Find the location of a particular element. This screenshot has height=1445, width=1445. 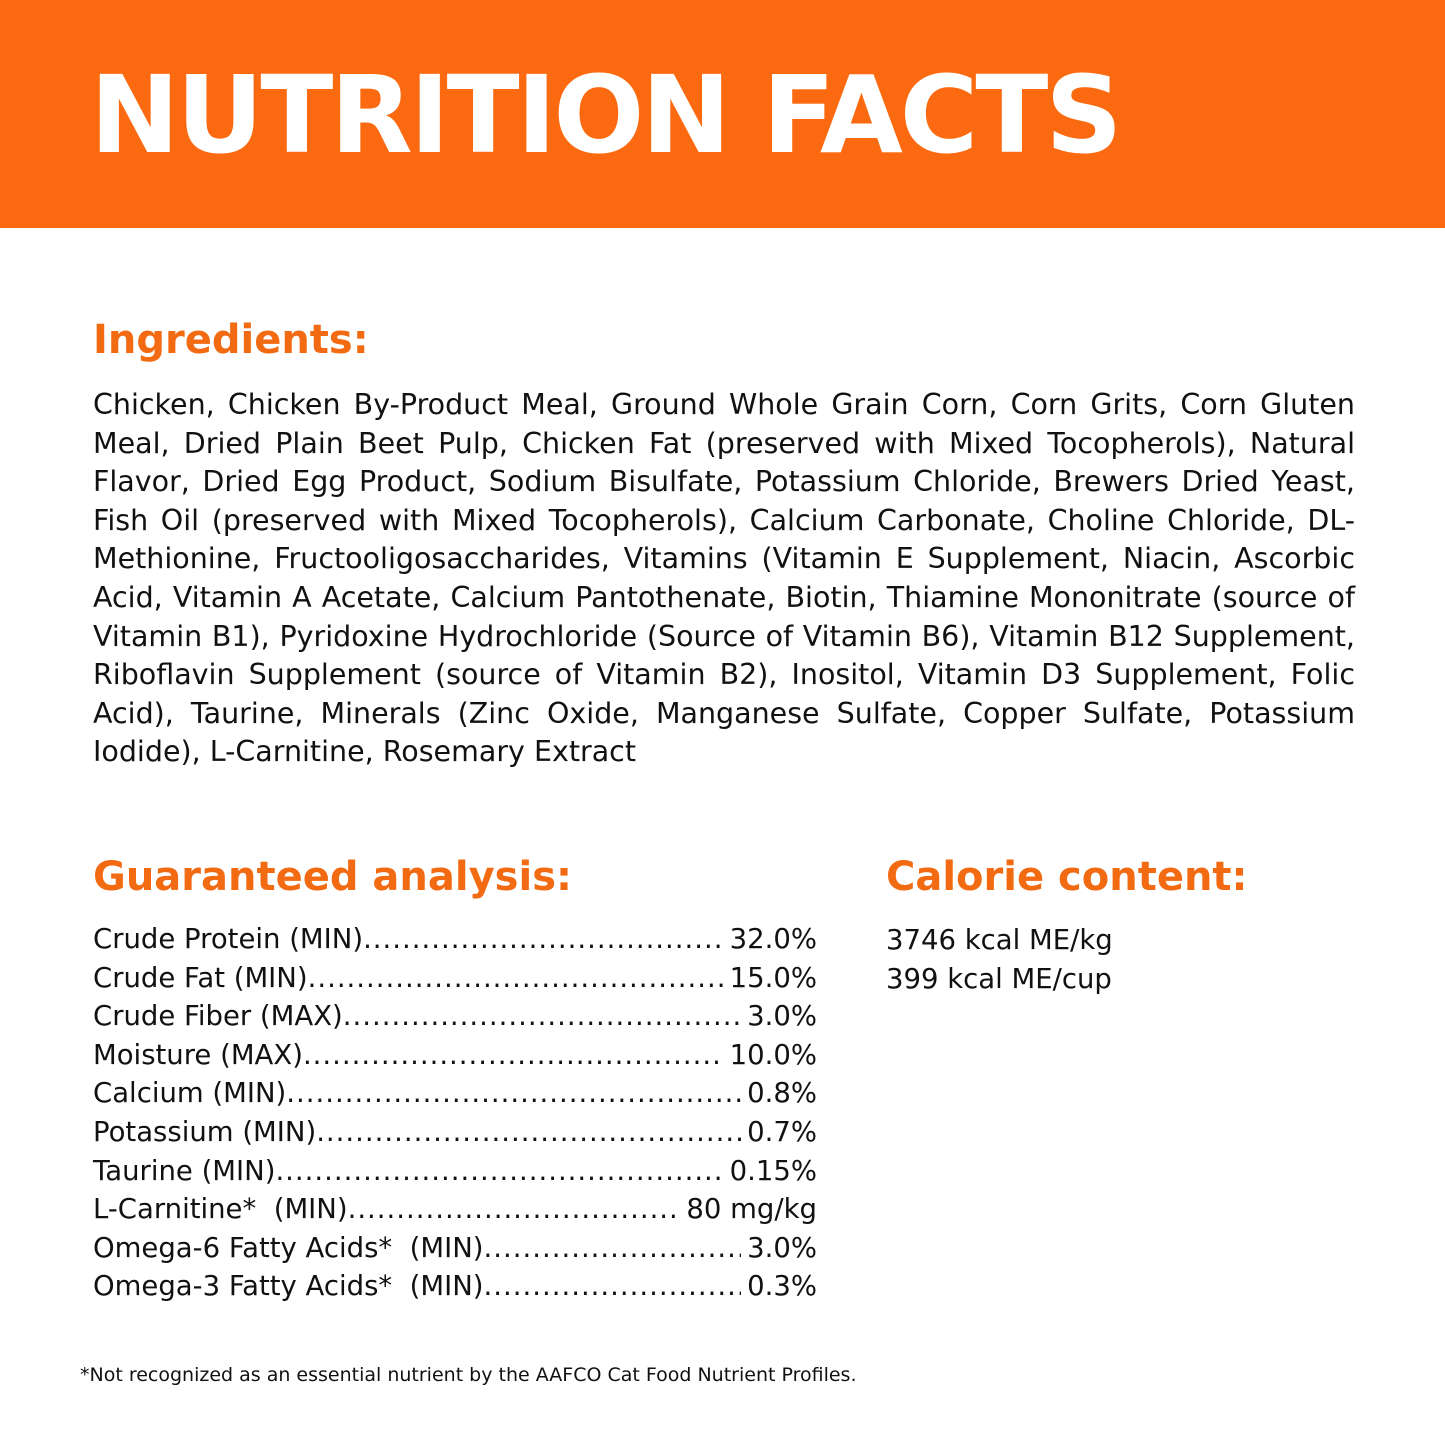

analysis-value: 0.7% is located at coordinates (782, 1131).